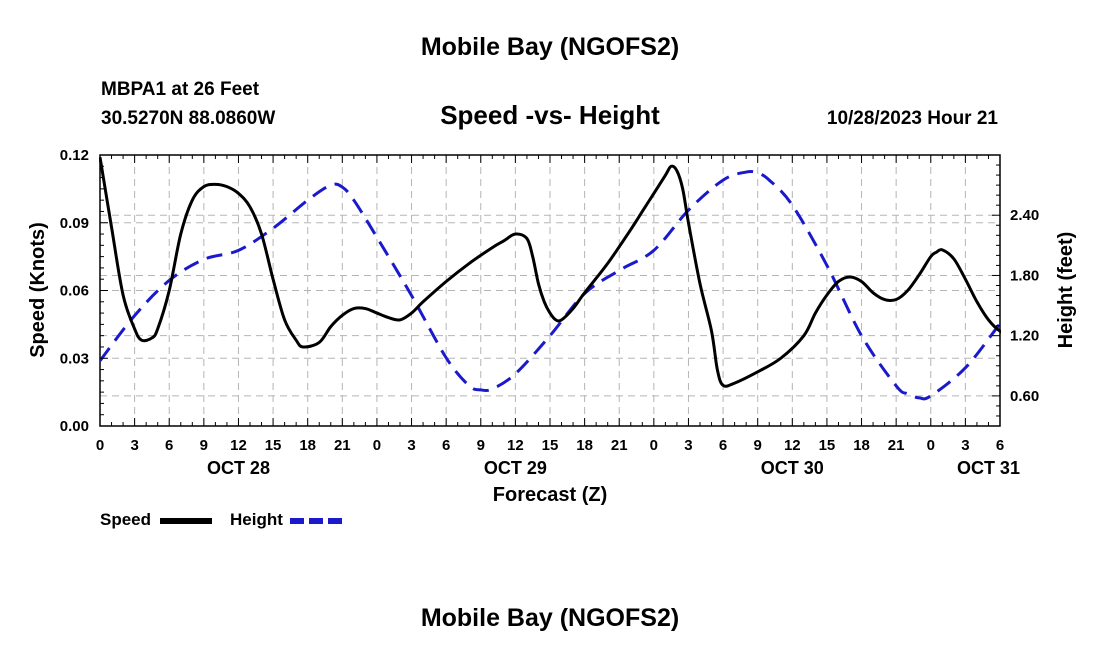  I want to click on y2-tick-label: 1.80, so click(1024, 275).